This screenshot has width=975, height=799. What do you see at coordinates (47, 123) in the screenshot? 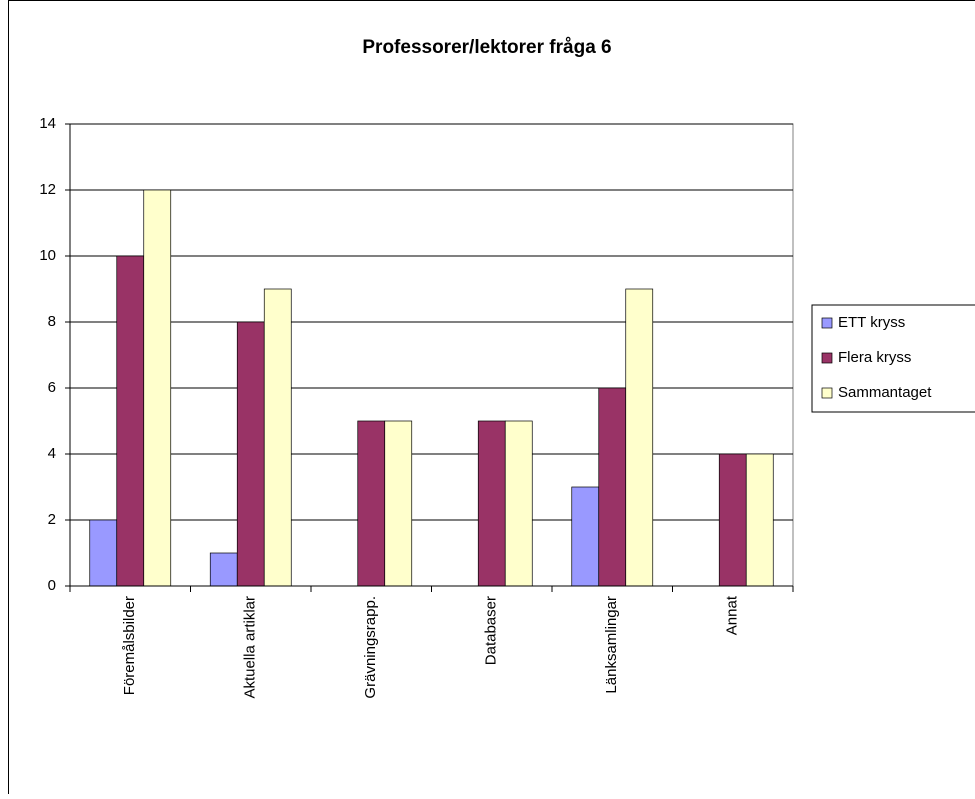
I see `y-tick-label: 14` at bounding box center [47, 123].